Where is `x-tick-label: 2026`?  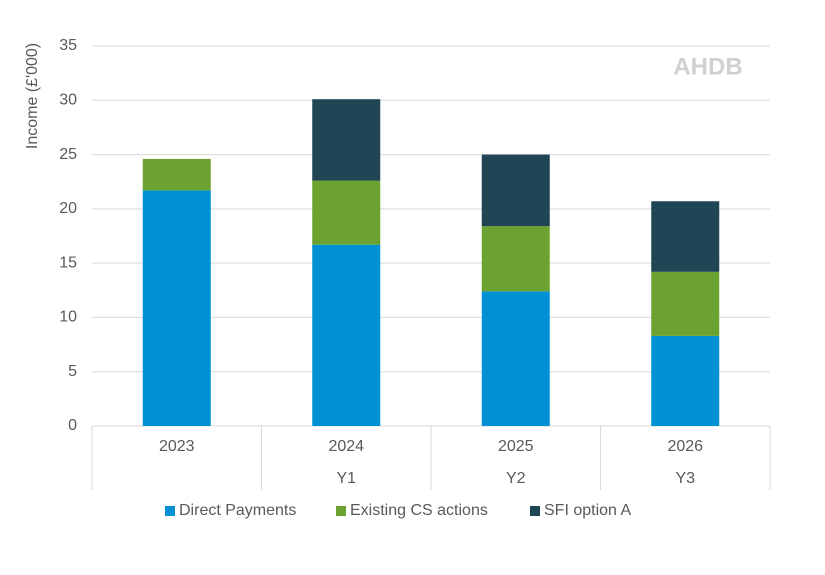
x-tick-label: 2026 is located at coordinates (685, 446).